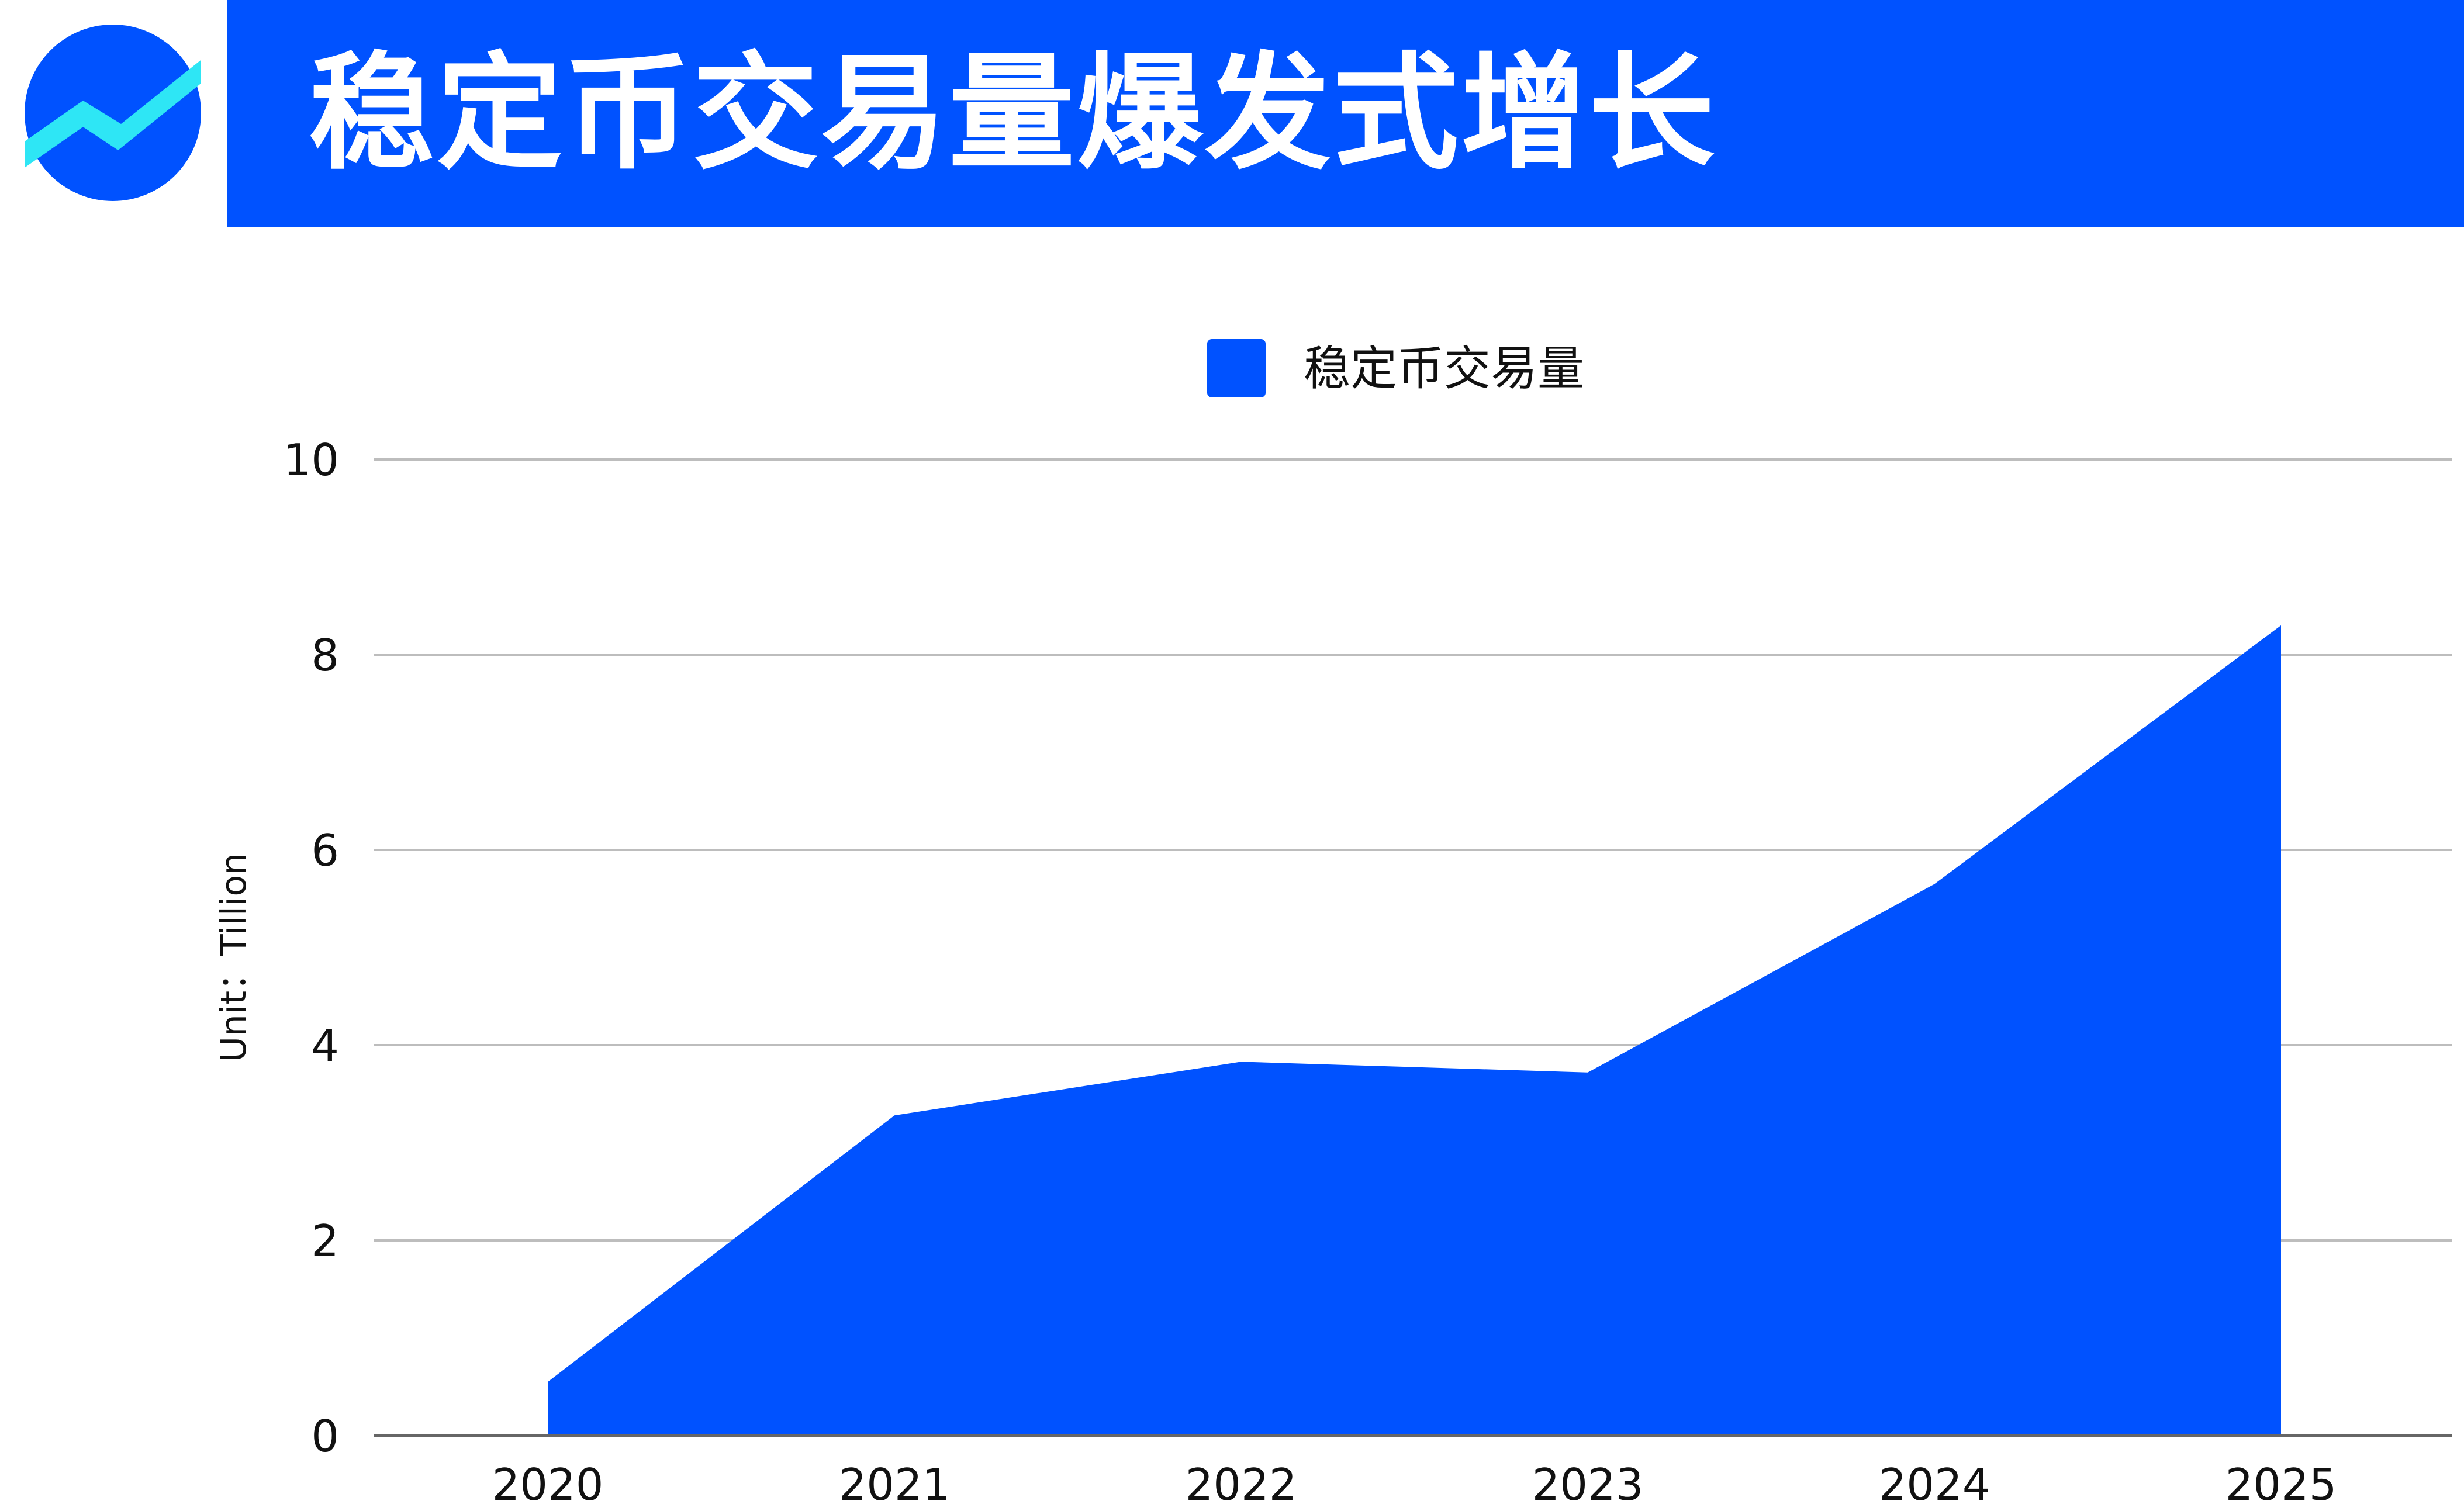 Image resolution: width=2464 pixels, height=1504 pixels. Describe the element at coordinates (113, 113) in the screenshot. I see `trend-up-icon` at that location.